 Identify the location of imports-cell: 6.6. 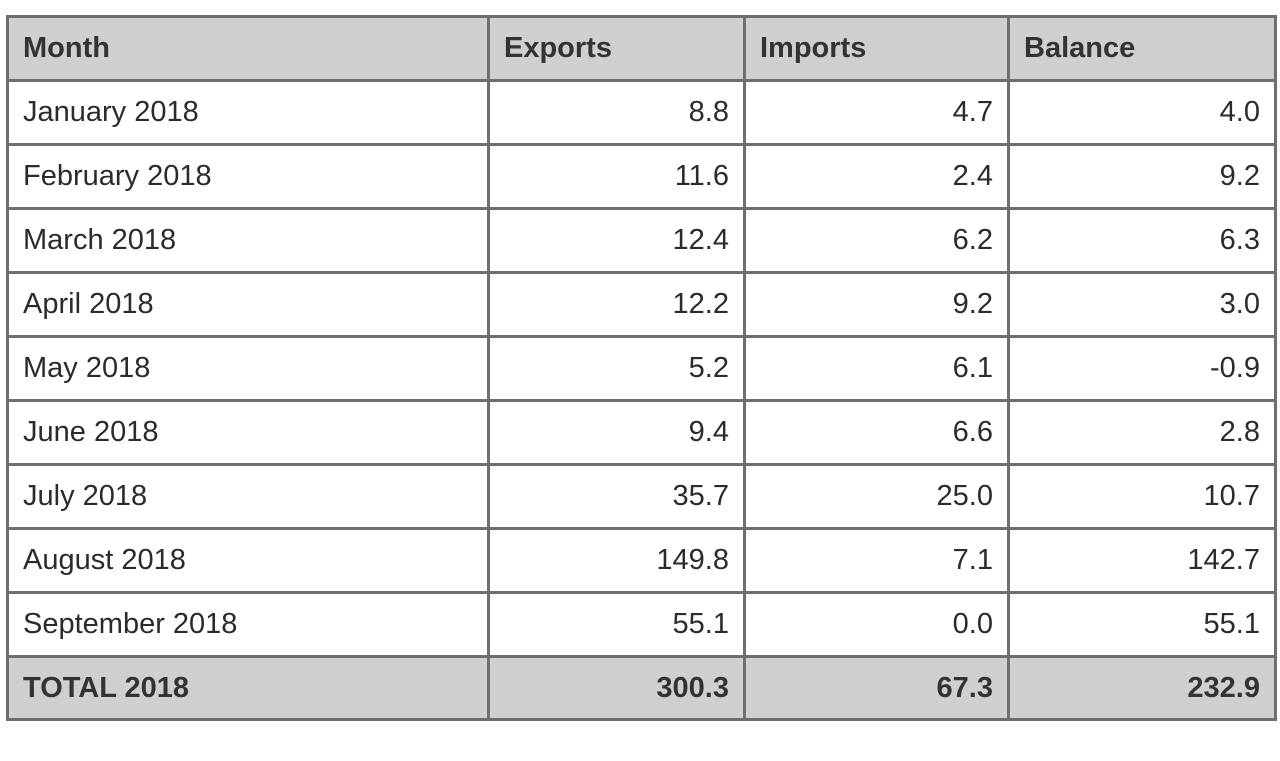
(876, 432).